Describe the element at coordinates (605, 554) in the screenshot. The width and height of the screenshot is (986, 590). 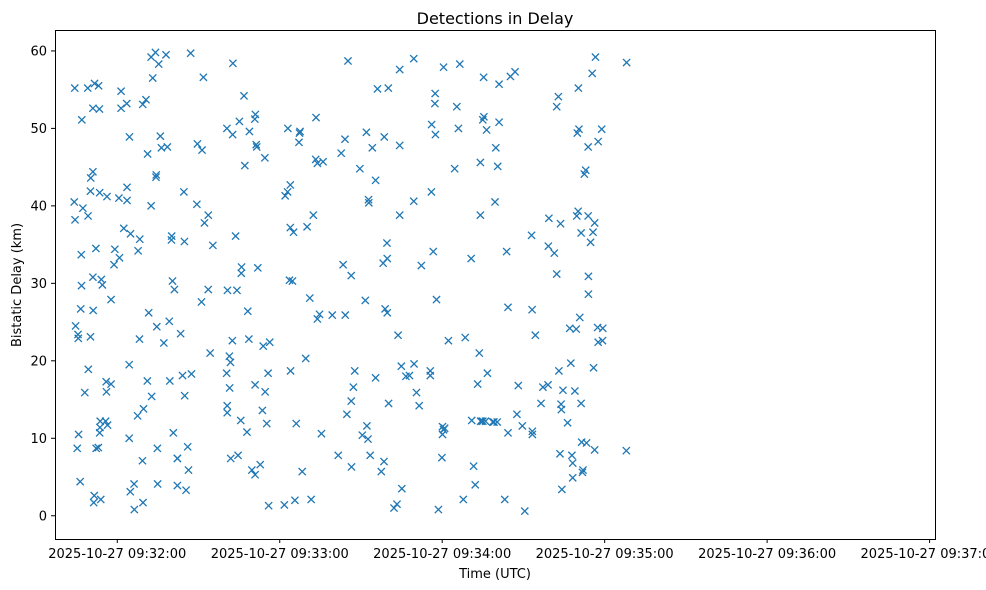
I see `x-tick-label: 2025-10-27 09:35:00` at that location.